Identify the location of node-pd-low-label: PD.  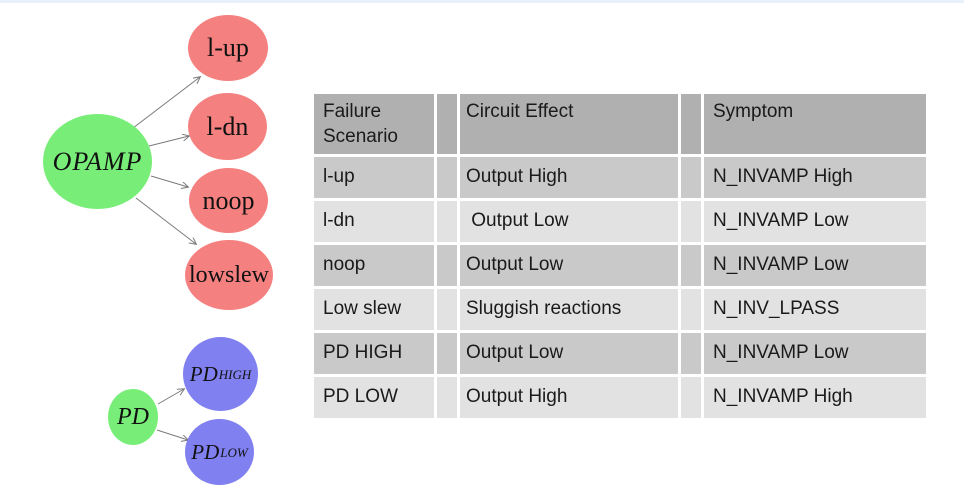
(205, 451).